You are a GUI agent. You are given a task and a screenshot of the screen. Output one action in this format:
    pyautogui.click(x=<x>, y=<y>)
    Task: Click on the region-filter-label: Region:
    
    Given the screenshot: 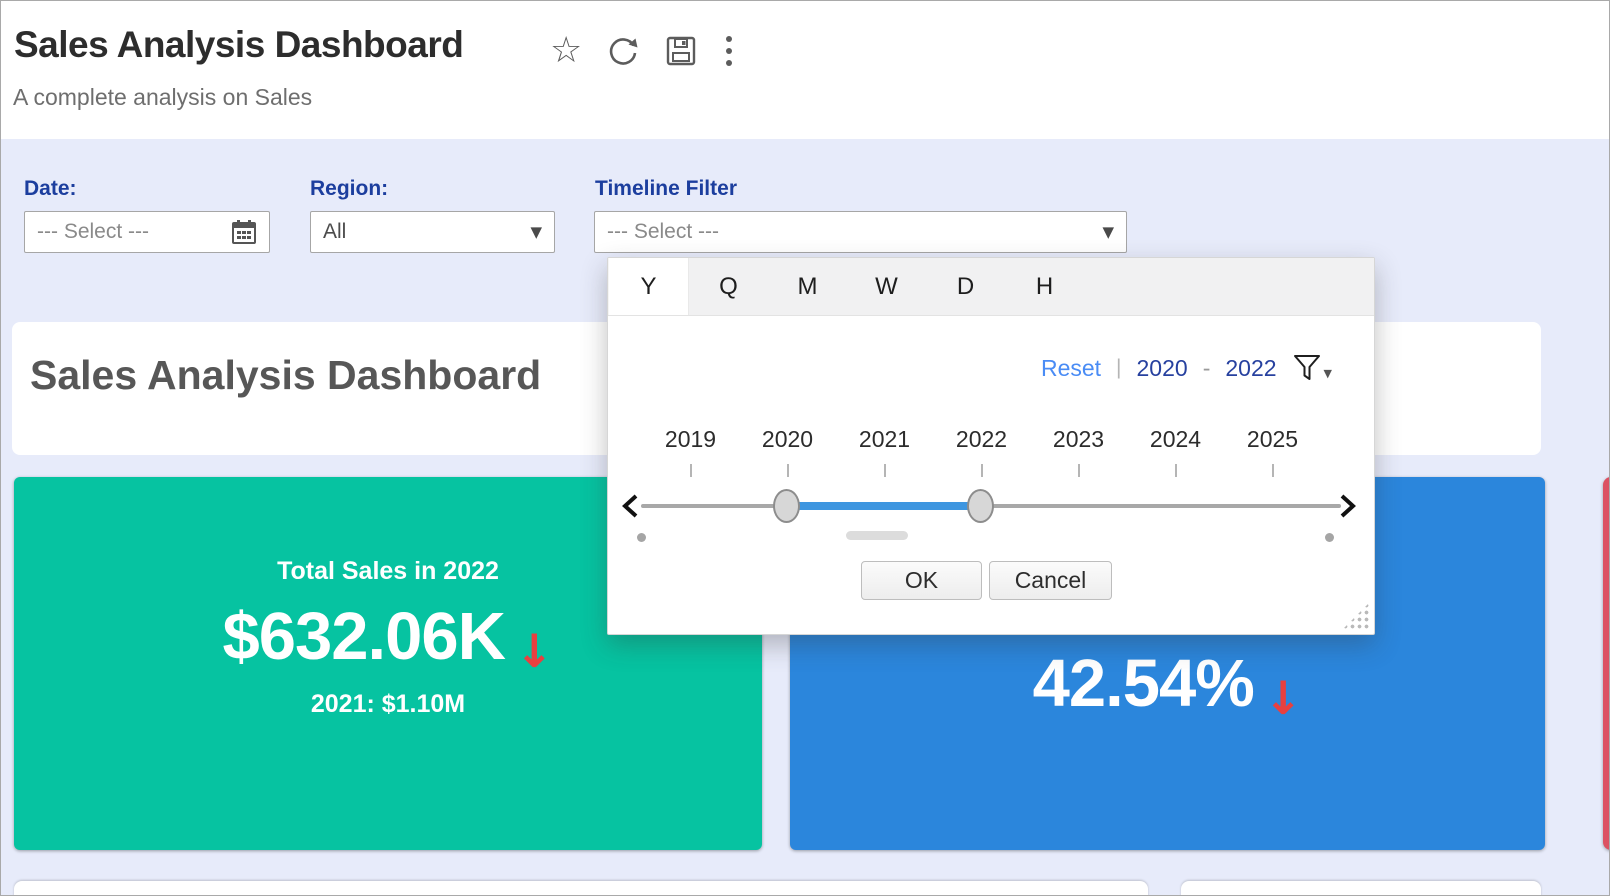 What is the action you would take?
    pyautogui.click(x=349, y=188)
    